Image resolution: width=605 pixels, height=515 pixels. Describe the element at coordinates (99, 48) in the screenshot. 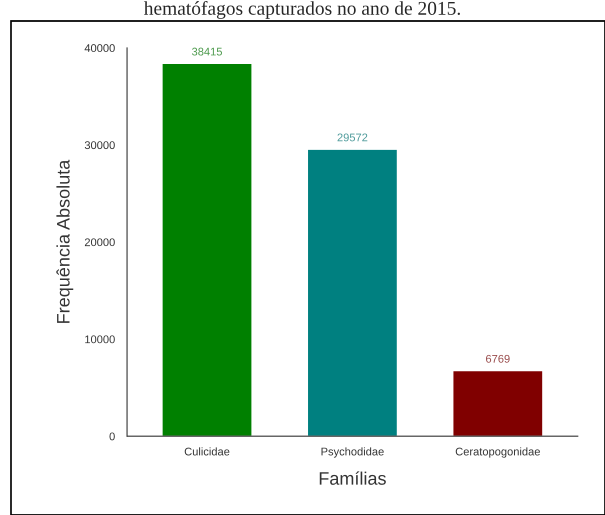

I see `y-tick-label: 40000` at that location.